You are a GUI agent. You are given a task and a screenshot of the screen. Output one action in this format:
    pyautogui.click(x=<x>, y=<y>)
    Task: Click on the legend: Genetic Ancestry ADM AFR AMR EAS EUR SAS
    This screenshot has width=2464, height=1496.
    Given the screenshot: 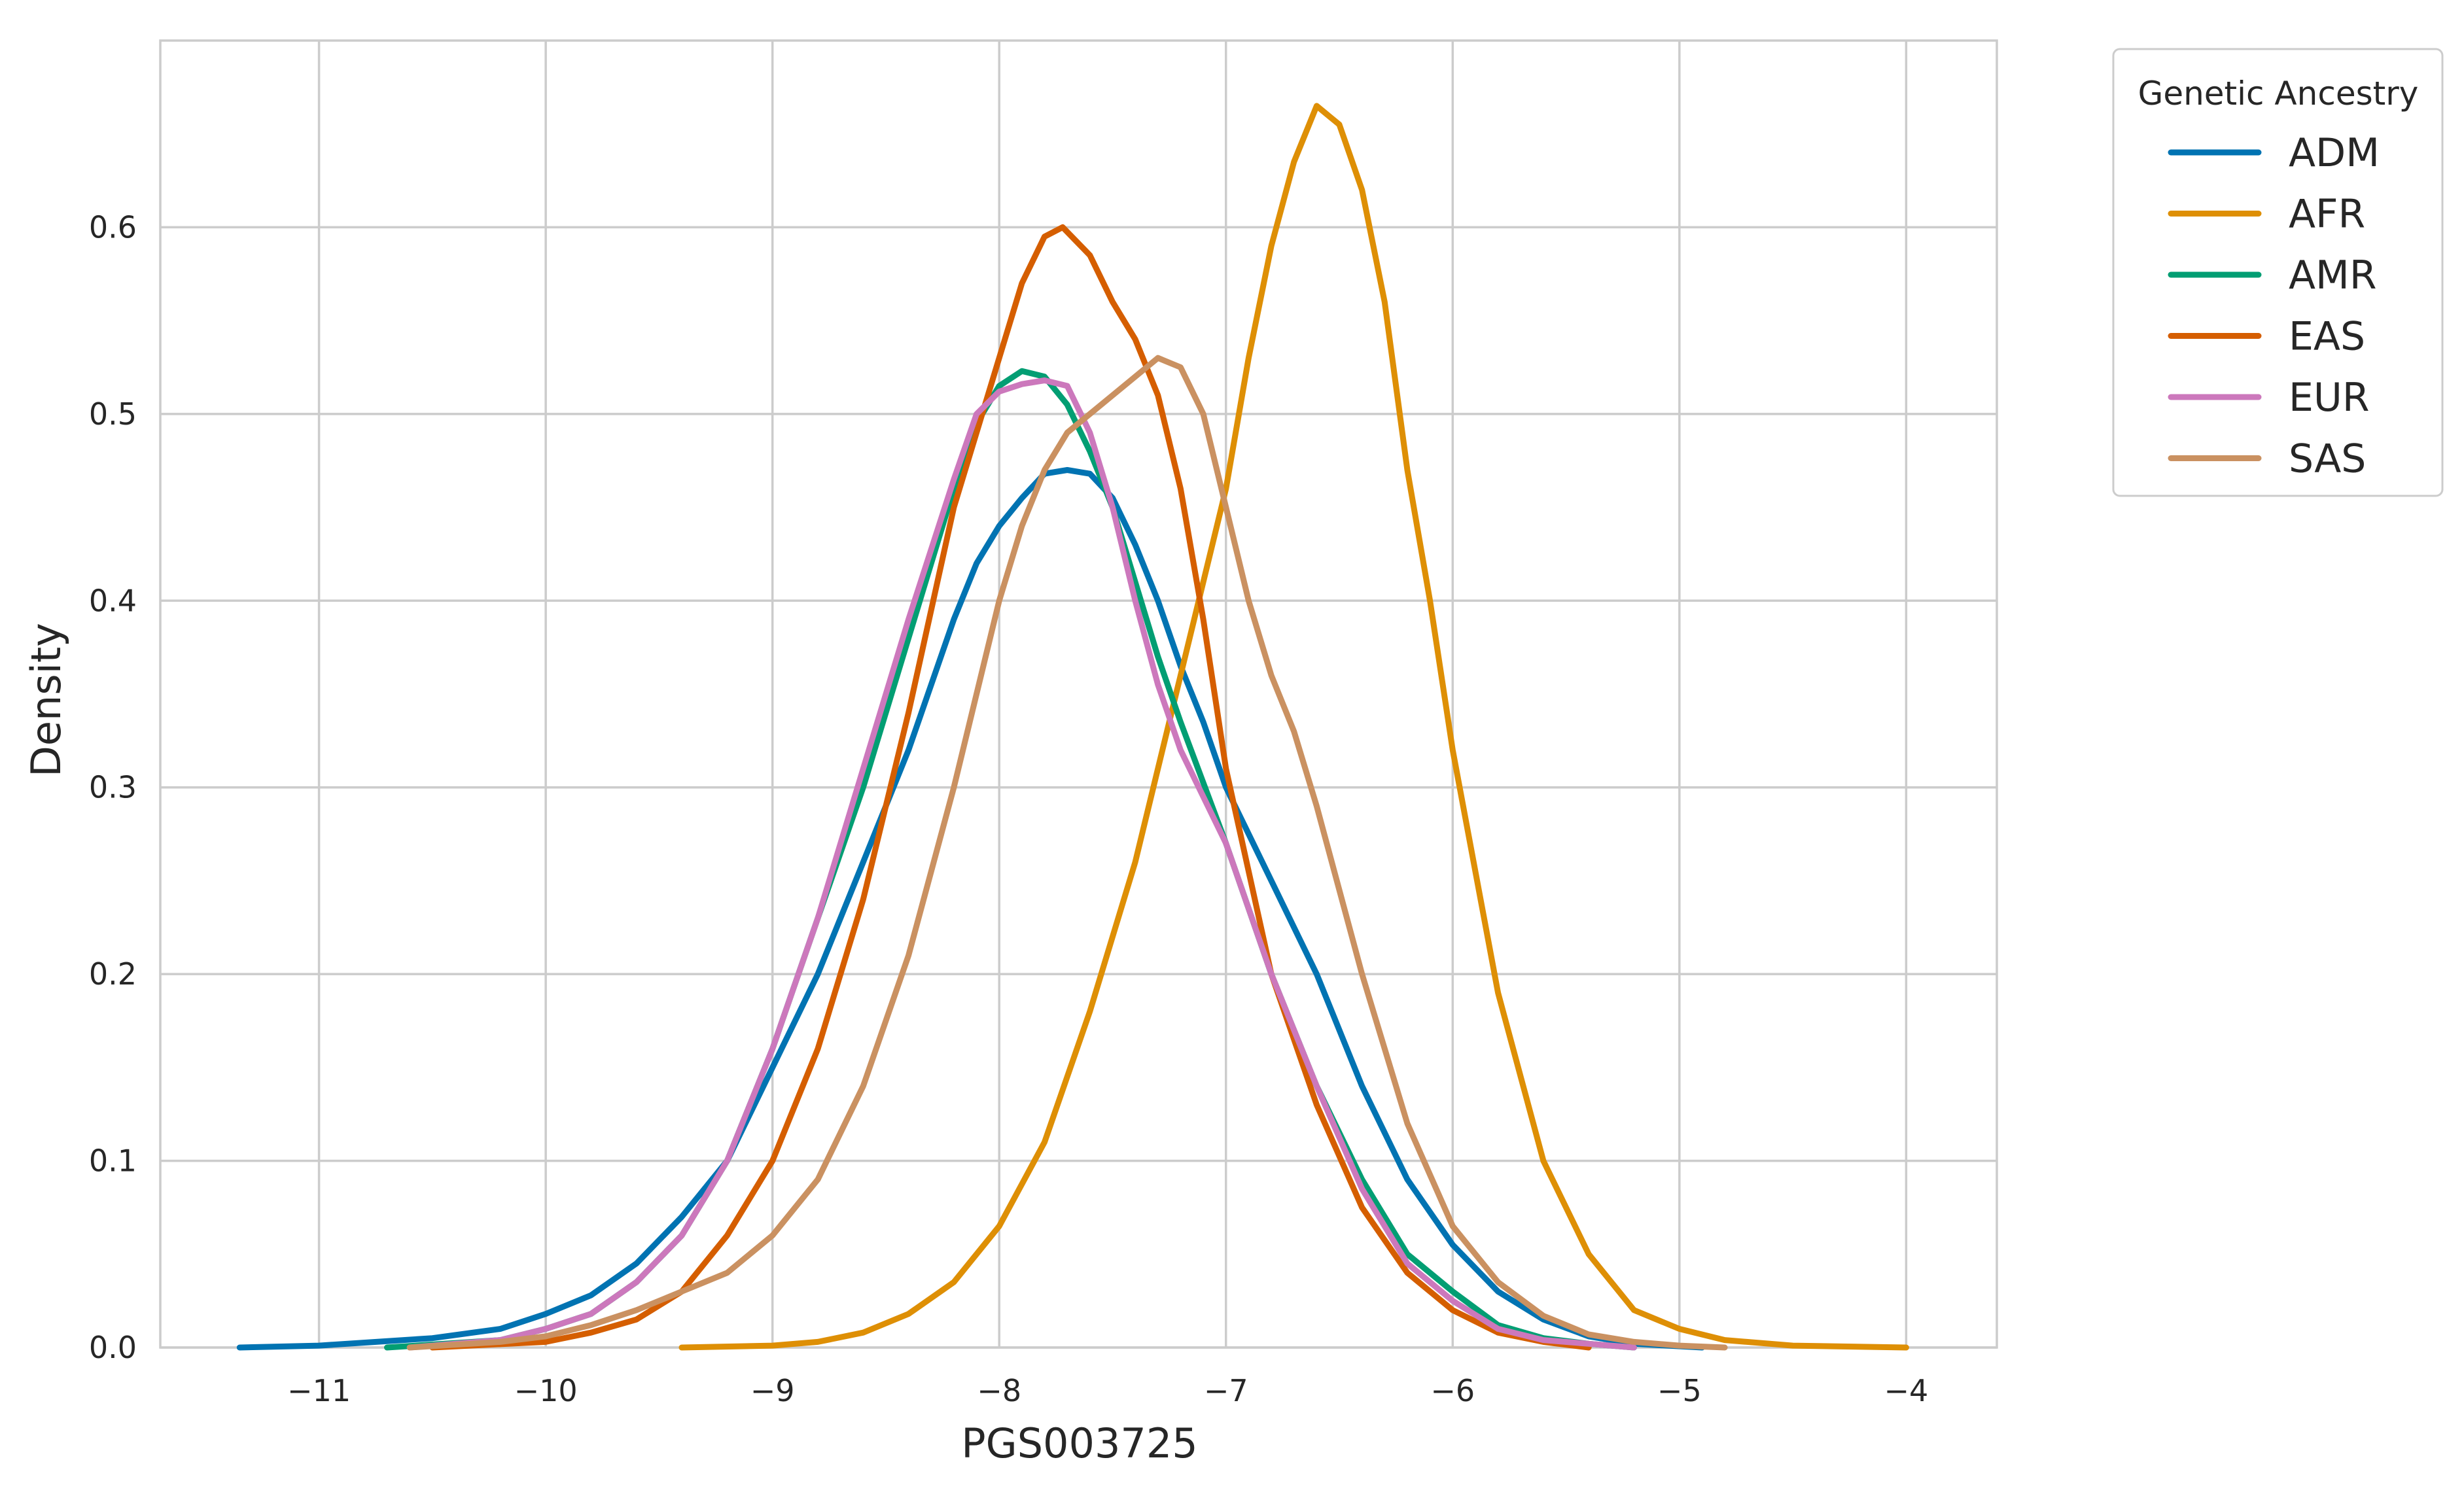 What is the action you would take?
    pyautogui.click(x=2278, y=273)
    